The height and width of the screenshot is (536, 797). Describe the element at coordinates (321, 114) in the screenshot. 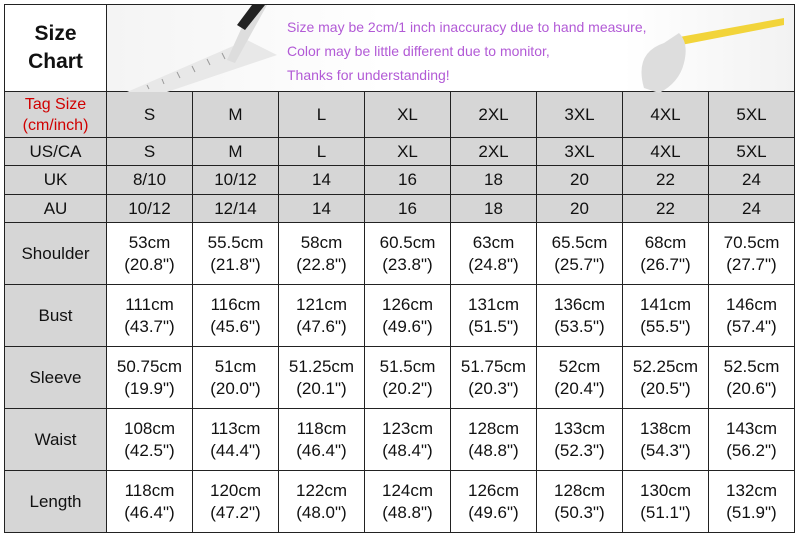

I see `size-cell: L` at that location.